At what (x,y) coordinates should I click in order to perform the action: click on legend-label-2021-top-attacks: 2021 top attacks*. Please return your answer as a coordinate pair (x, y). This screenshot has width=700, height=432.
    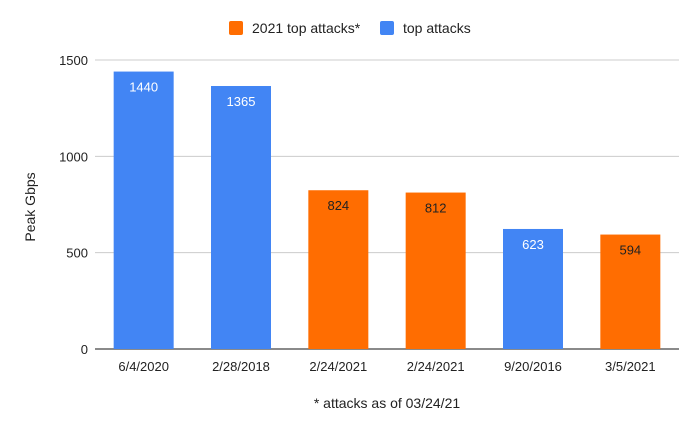
    Looking at the image, I should click on (306, 28).